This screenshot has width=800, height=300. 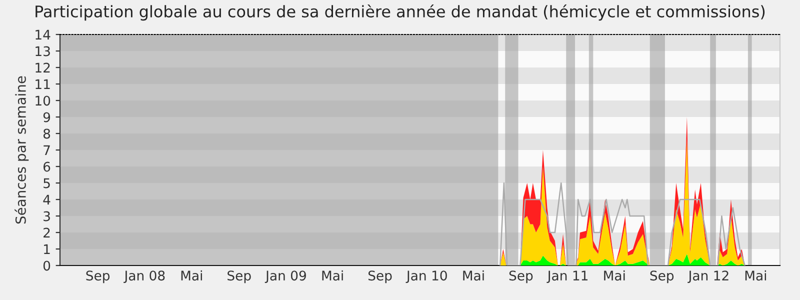 I want to click on line-series, so click(x=622, y=224).